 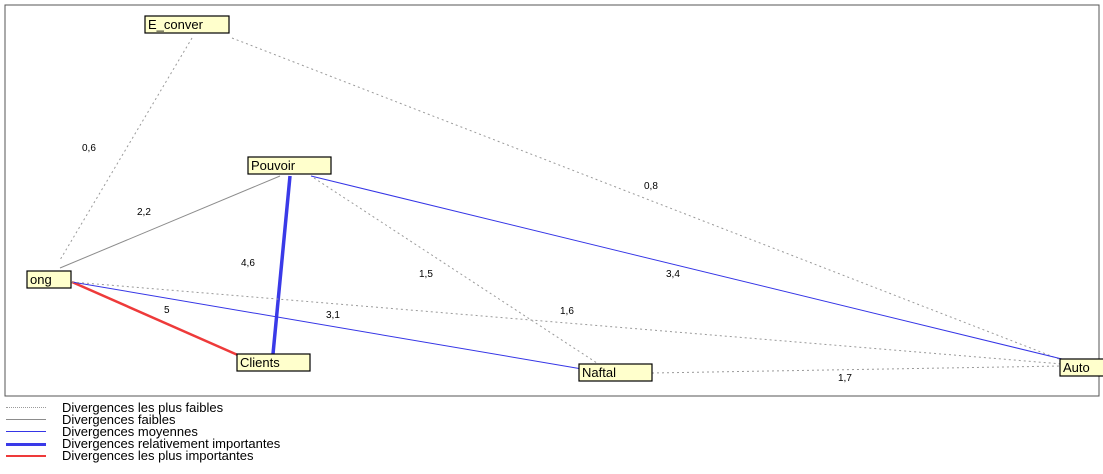 I want to click on legend-label: Divergences les plus importantes, so click(x=158, y=455).